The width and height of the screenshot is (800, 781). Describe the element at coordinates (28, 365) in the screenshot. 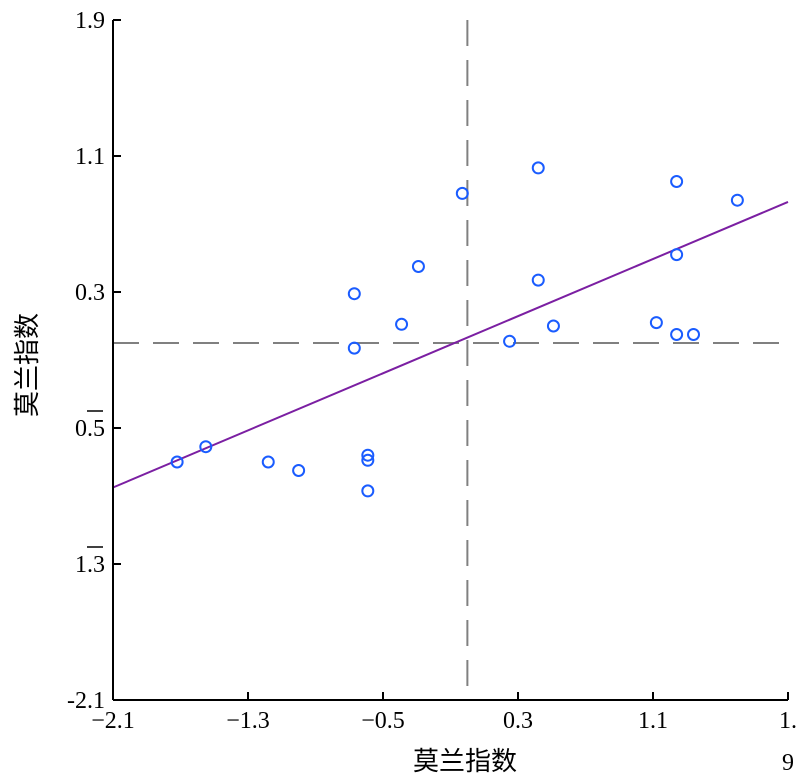

I see `y-axis-title: 莫兰指数` at that location.